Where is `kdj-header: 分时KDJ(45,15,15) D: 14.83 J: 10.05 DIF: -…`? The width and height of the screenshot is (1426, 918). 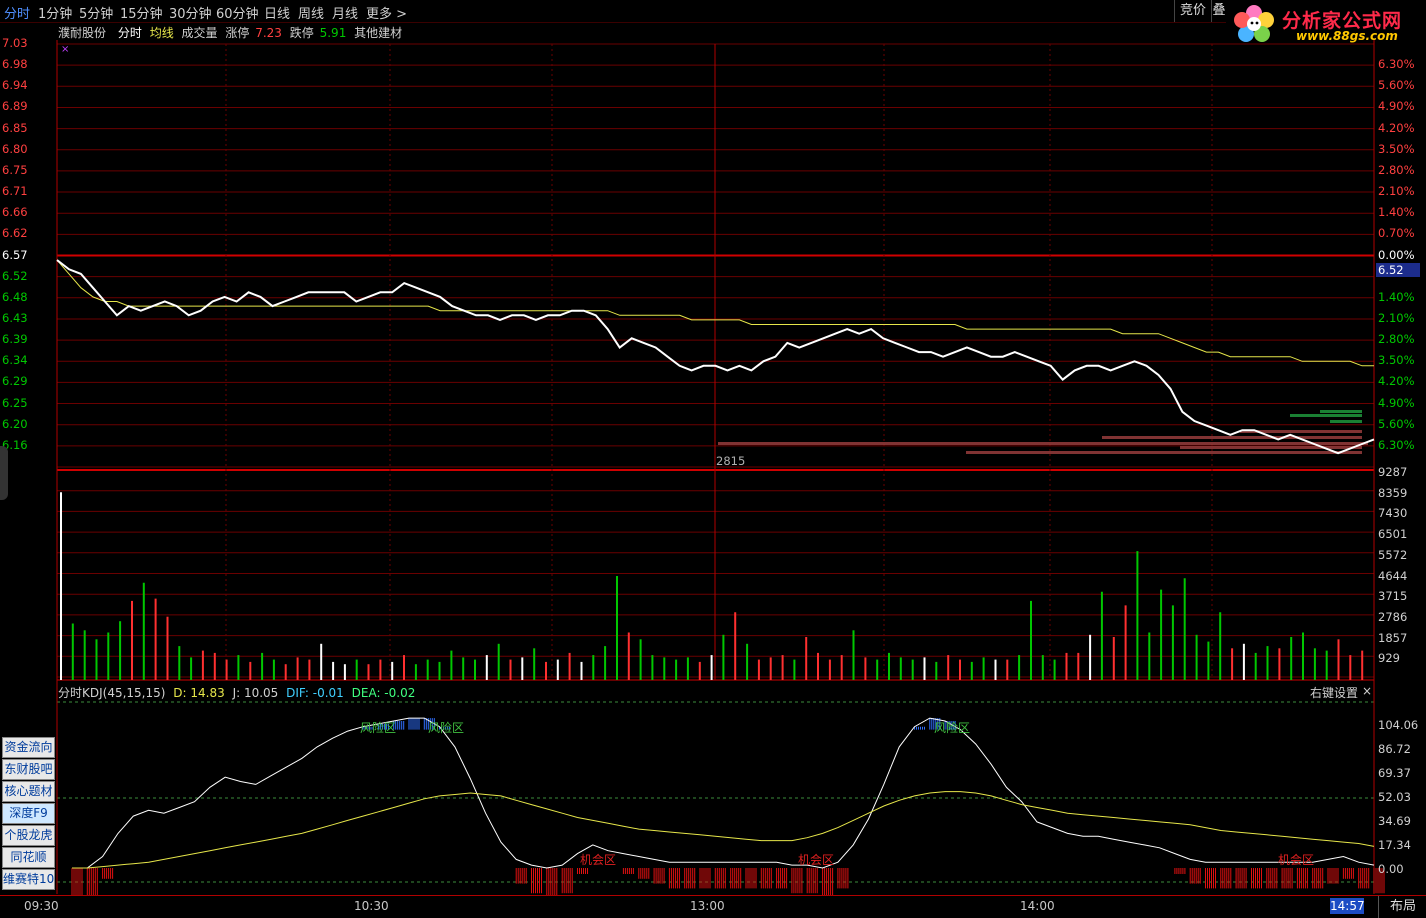
kdj-header: 分时KDJ(45,15,15) D: 14.83 J: 10.05 DIF: -… is located at coordinates (236, 692).